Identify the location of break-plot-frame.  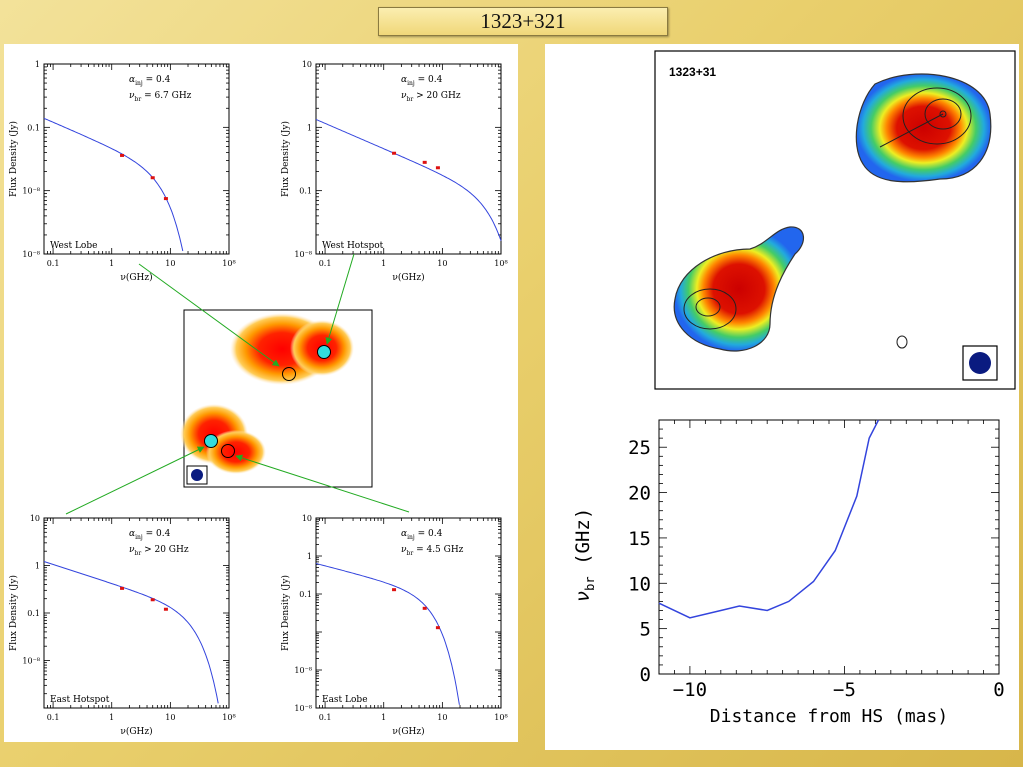
(829, 547).